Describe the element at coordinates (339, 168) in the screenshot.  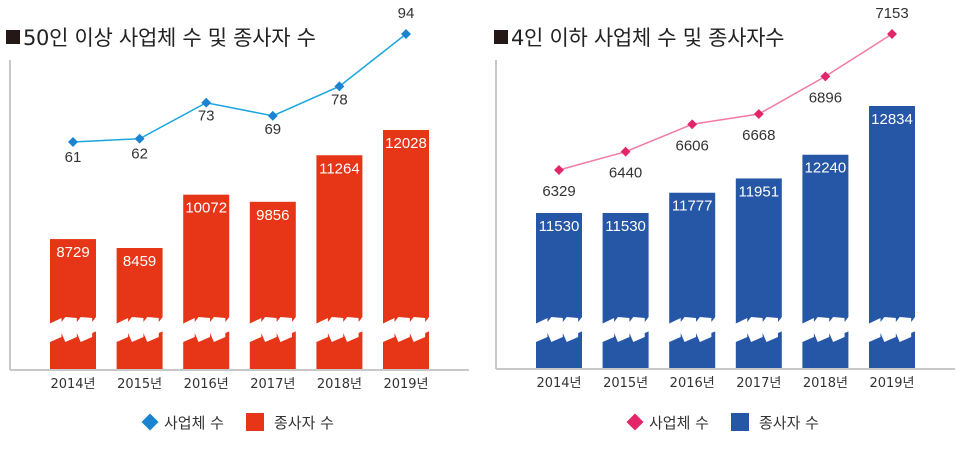
I see `bar-value-label: 11264` at that location.